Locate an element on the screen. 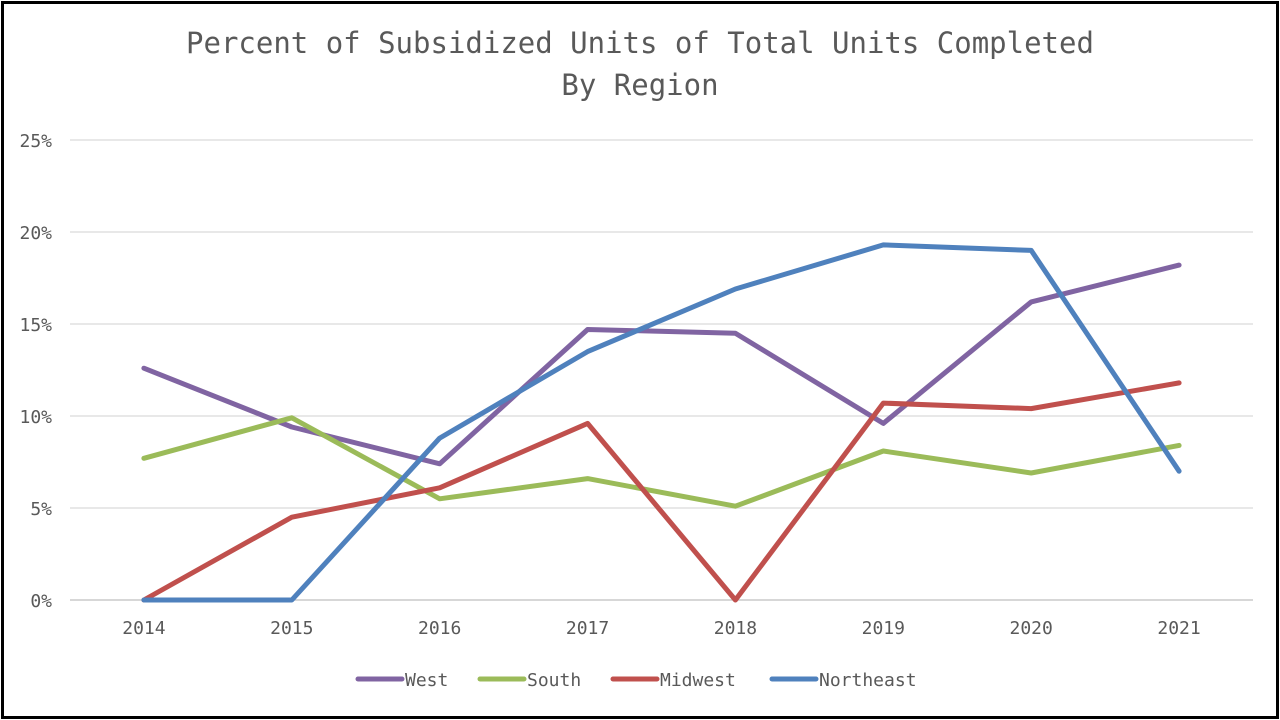 This screenshot has width=1280, height=720. legend-label-northeast: Northeast is located at coordinates (868, 680).